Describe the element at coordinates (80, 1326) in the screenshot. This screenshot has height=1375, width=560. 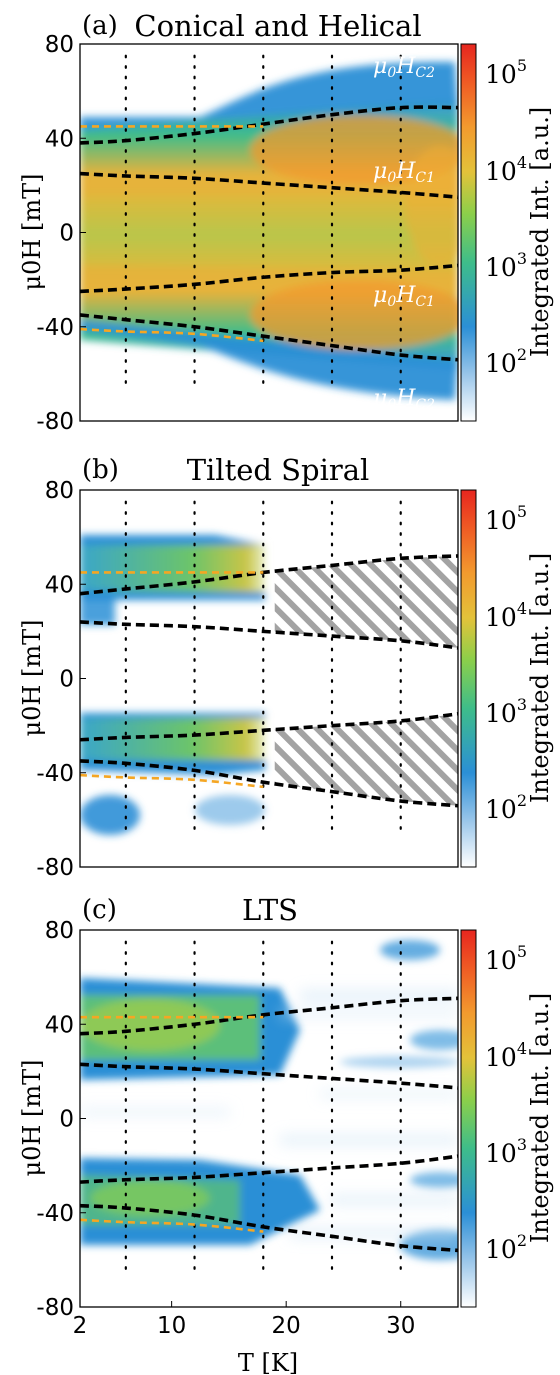
I see `x-tick-label: 2` at that location.